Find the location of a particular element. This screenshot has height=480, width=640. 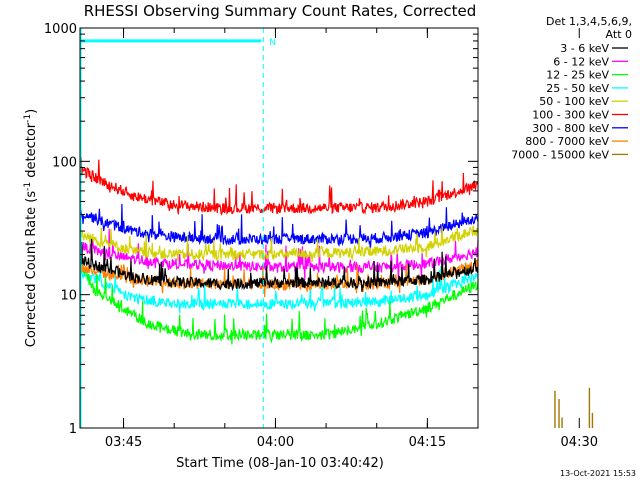

legend-label: 7000 - 15000 keV is located at coordinates (560, 154).